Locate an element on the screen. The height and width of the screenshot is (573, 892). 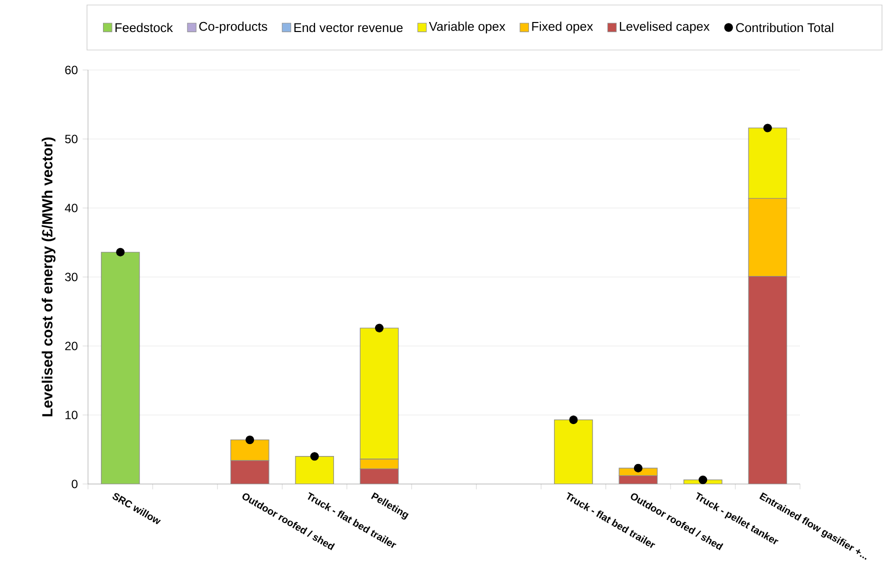
legend-label: Variable opex is located at coordinates (467, 28).